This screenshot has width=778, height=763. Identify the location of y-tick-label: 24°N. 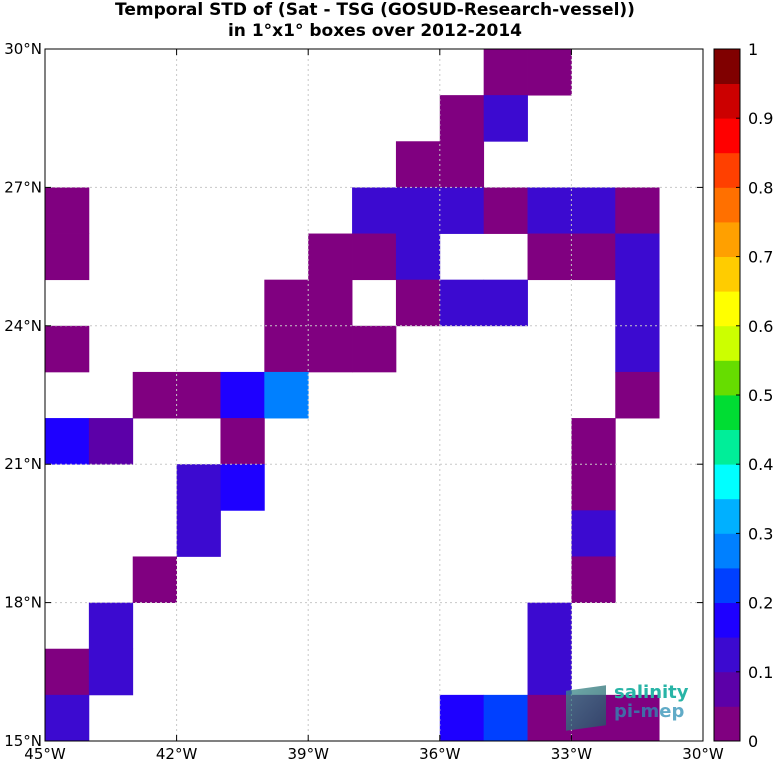
(23, 326).